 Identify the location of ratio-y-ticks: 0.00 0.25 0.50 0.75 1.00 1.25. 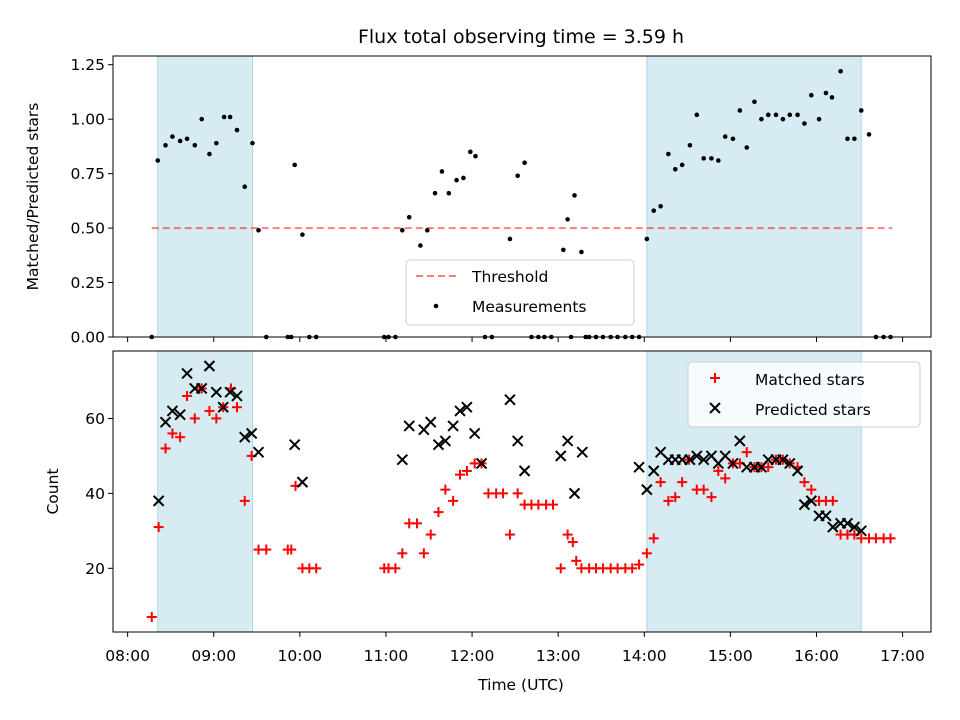
(91, 201).